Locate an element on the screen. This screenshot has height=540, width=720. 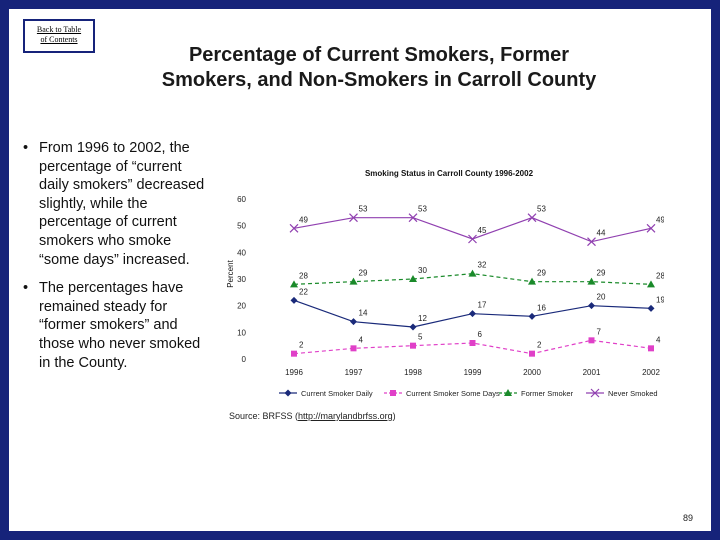
series-current-smoker-some-days: 2 4 5 6 2 7 4 is located at coordinates (476, 342).